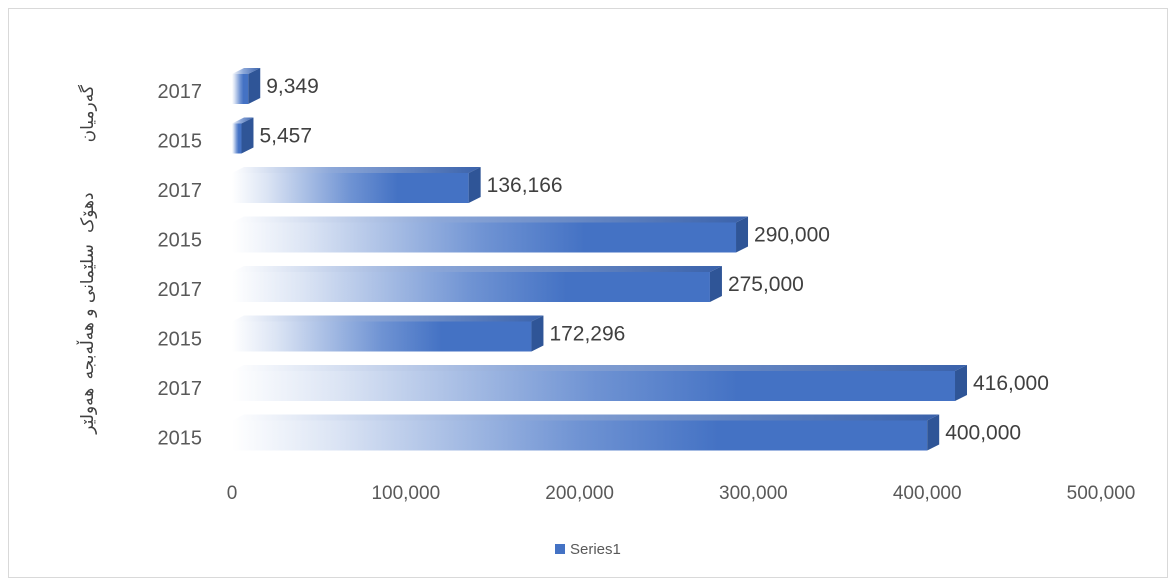  I want to click on category-label-group: سلێمانی و هەڵەبجە, so click(87, 311).